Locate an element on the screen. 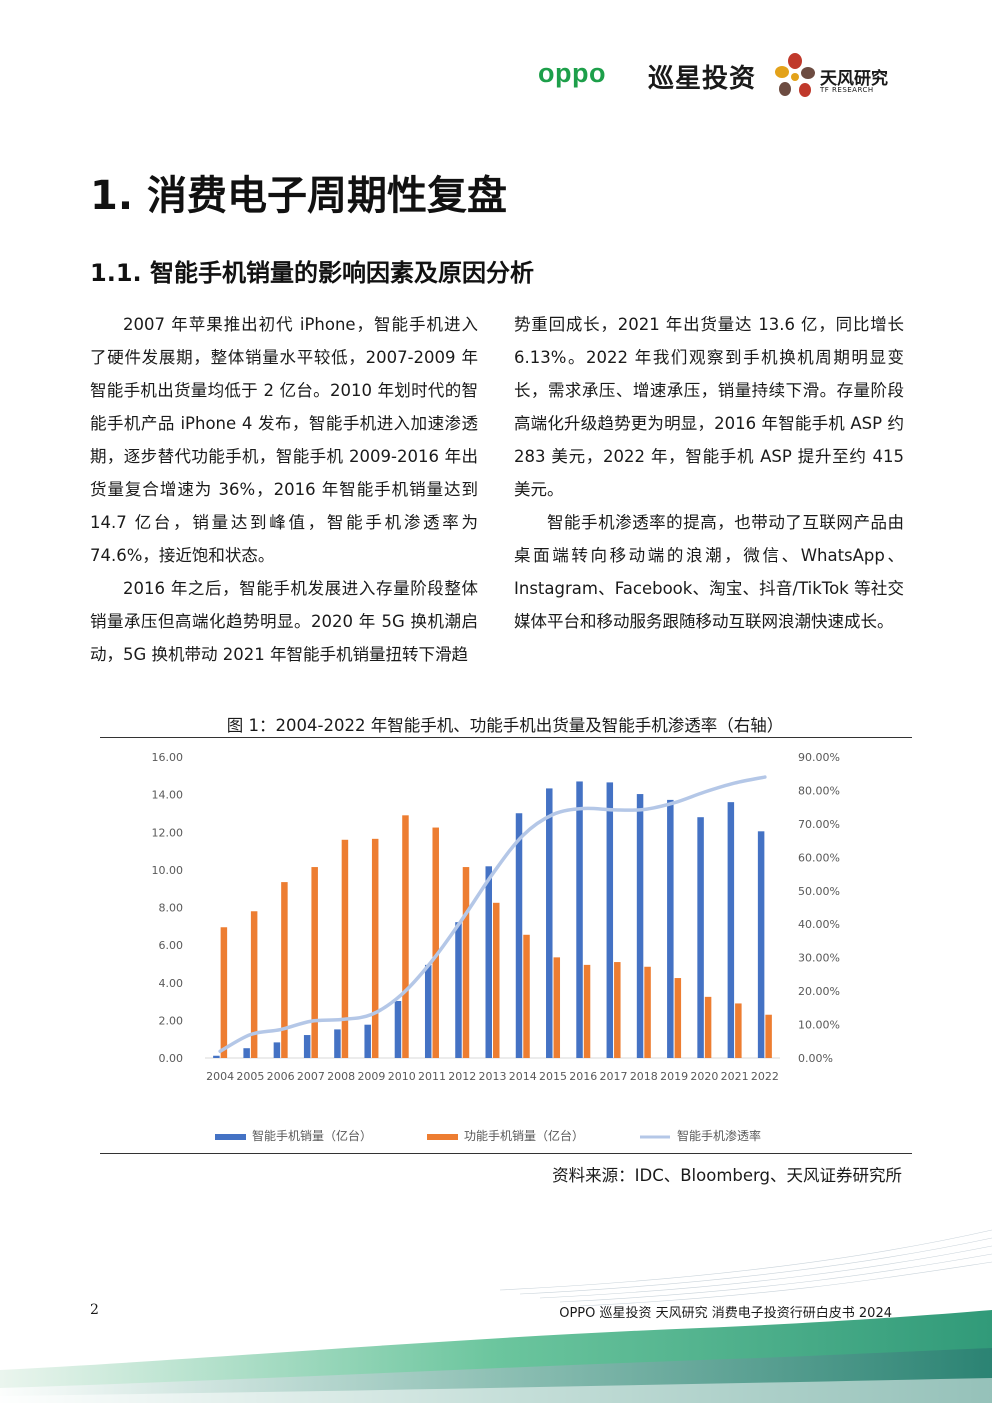 This screenshot has width=992, height=1403. x-axis-tick-label: 2013 is located at coordinates (493, 1076).